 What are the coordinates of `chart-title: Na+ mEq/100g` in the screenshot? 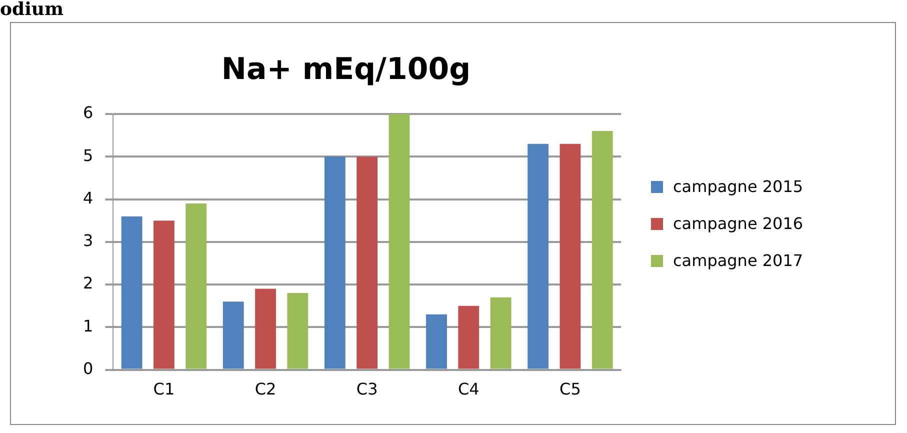 It's located at (346, 69).